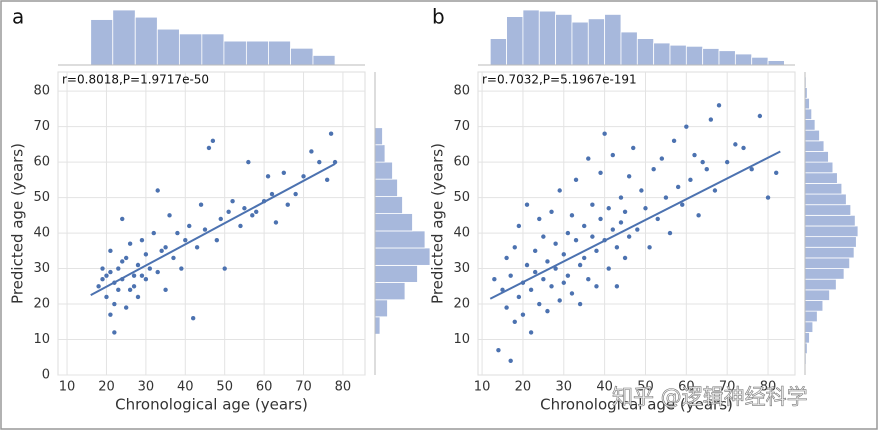 This screenshot has height=432, width=880. Describe the element at coordinates (686, 387) in the screenshot. I see `x-tick-label: 60` at that location.